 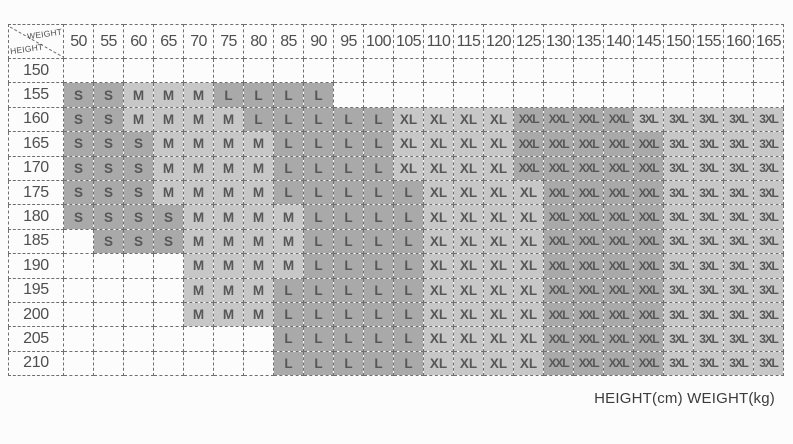 I want to click on table-row: 150, so click(x=396, y=70).